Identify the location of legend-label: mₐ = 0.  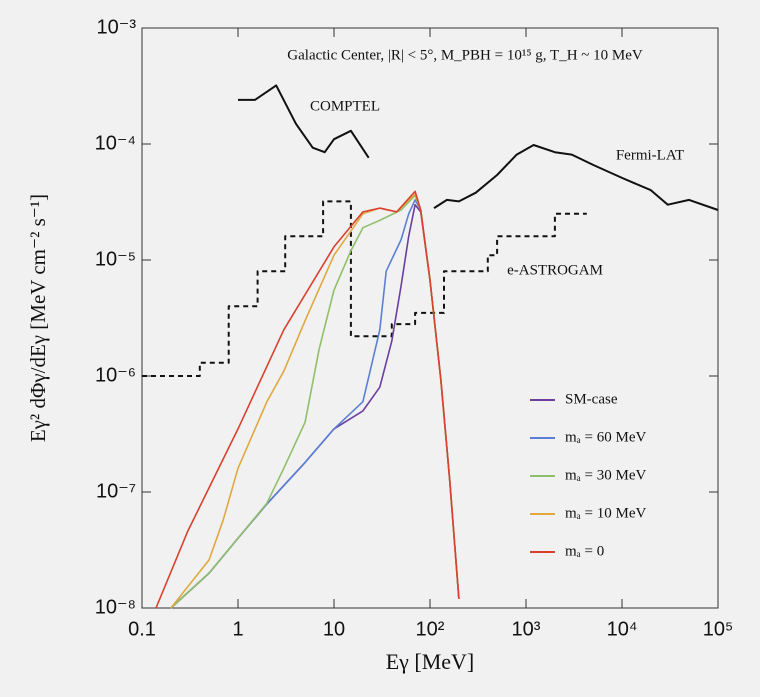
(584, 551).